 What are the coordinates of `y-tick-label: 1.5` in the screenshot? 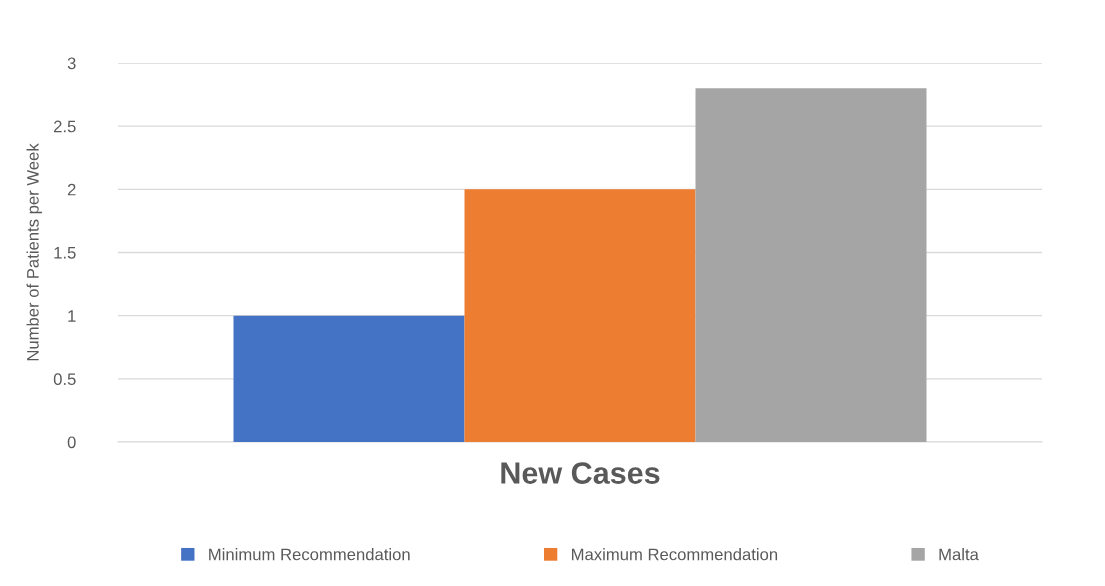 It's located at (65, 253).